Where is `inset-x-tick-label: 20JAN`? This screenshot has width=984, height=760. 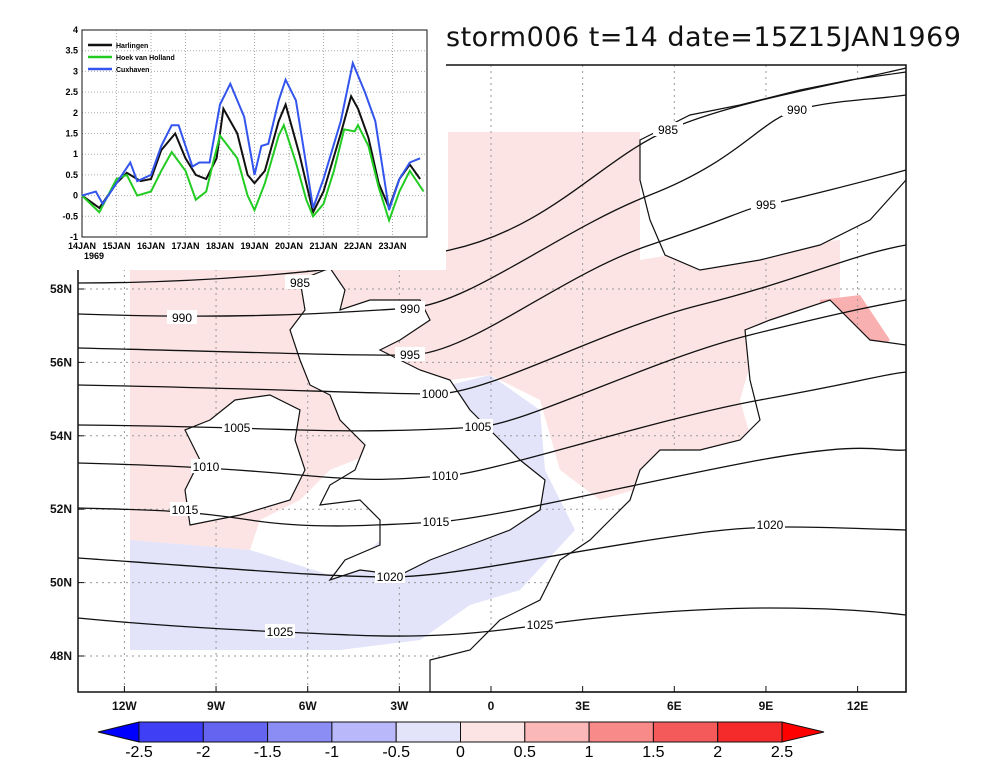 inset-x-tick-label: 20JAN is located at coordinates (289, 246).